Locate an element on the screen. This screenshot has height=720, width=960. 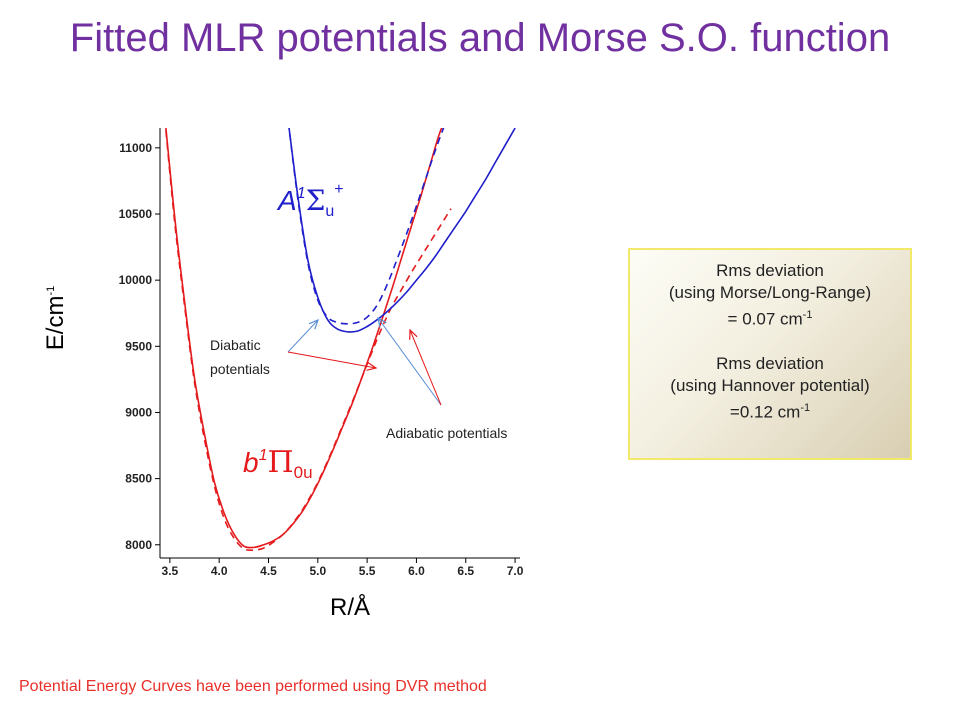
y-axis-label-sup: -1 is located at coordinates (51, 290).